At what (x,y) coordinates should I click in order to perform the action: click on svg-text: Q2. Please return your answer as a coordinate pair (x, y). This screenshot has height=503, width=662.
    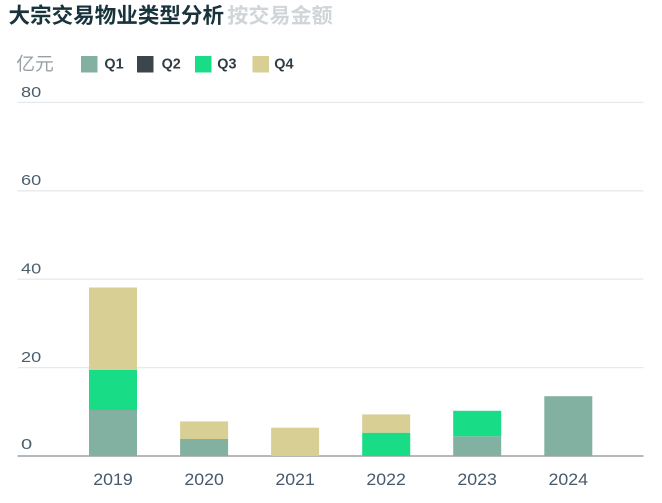
    Looking at the image, I should click on (171, 65).